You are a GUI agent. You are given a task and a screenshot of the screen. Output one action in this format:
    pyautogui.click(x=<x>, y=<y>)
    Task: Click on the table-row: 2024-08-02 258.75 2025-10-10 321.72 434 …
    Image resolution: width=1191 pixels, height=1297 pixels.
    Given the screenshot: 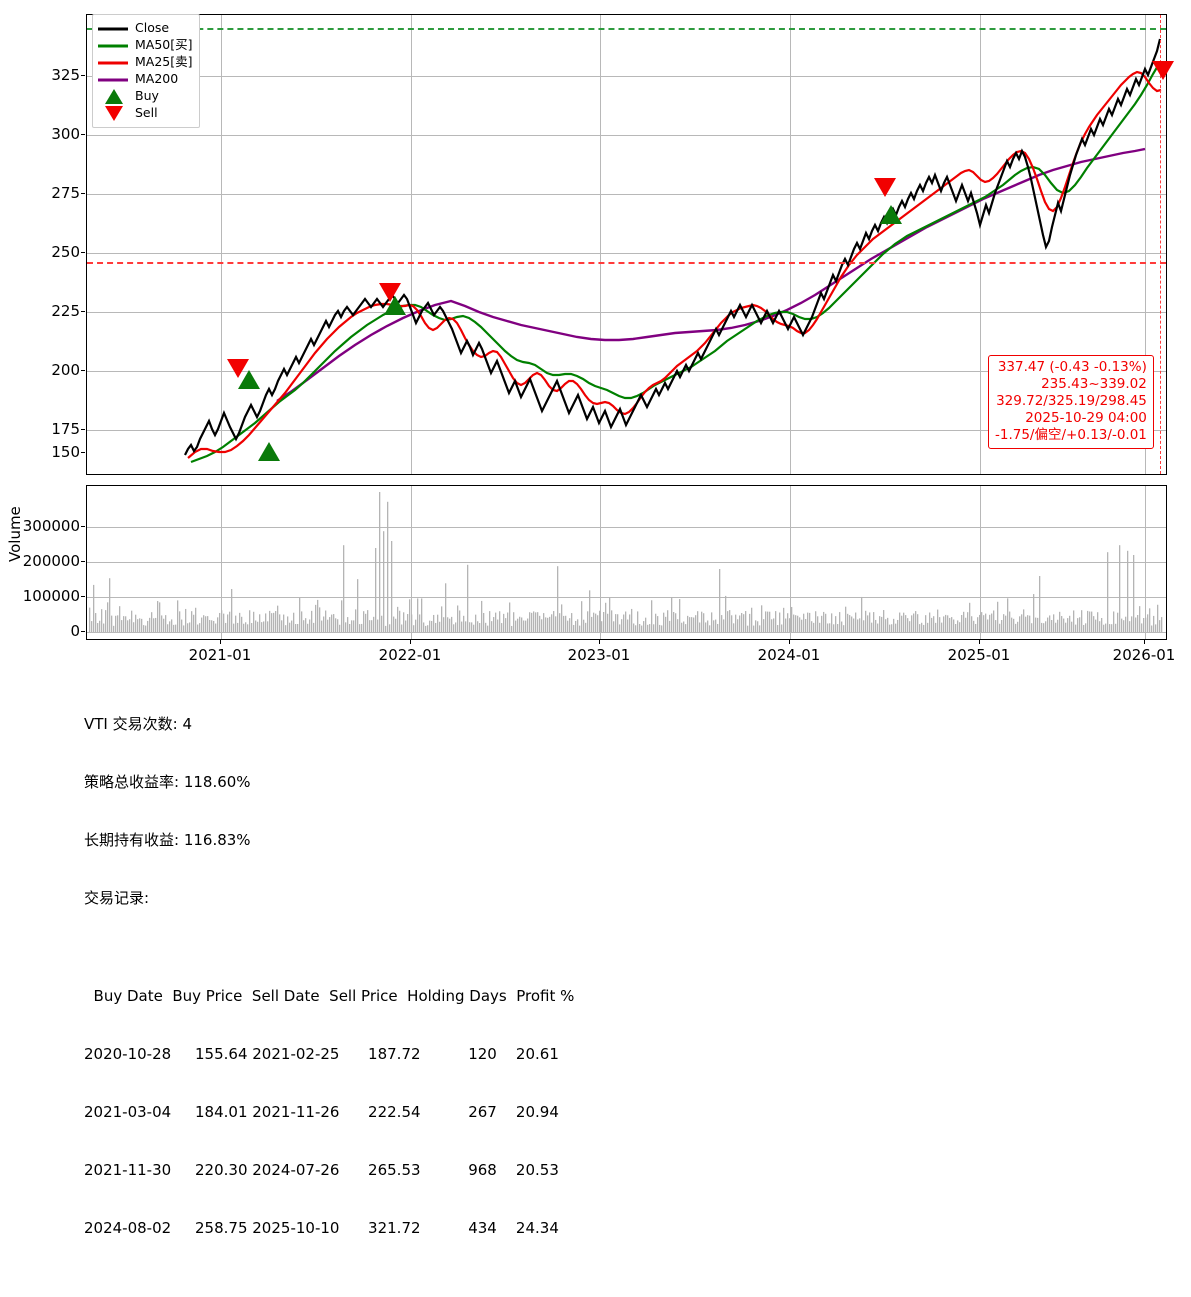 What is the action you would take?
    pyautogui.click(x=321, y=1228)
    